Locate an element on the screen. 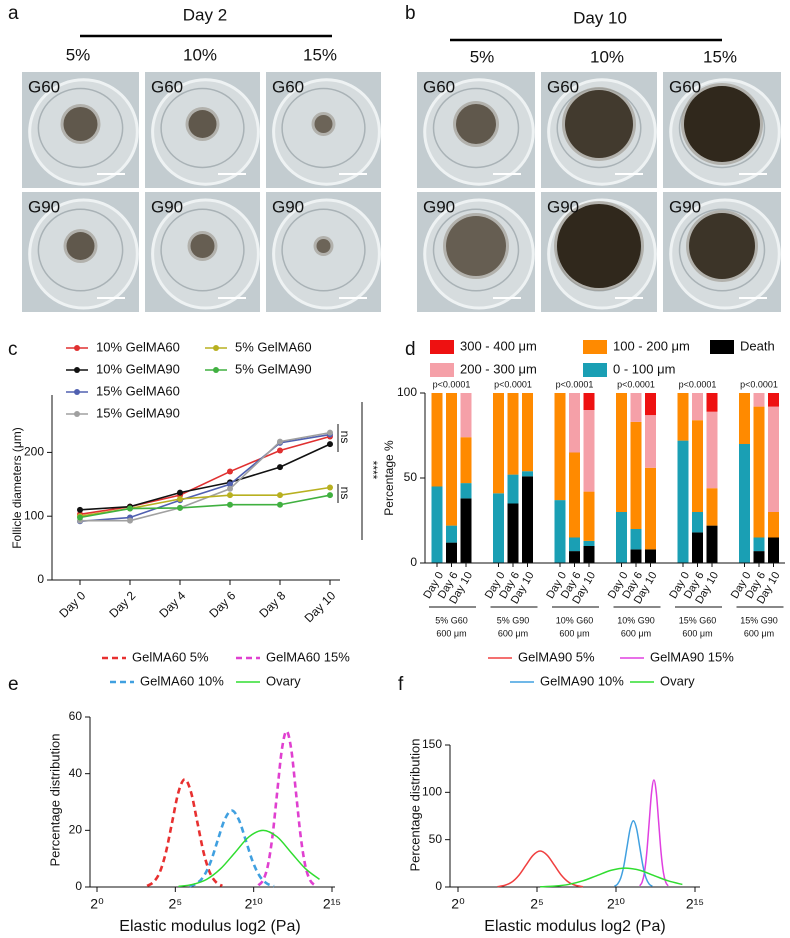 Image resolution: width=790 pixels, height=938 pixels. legend-label: 0 - 100 μm is located at coordinates (644, 368).